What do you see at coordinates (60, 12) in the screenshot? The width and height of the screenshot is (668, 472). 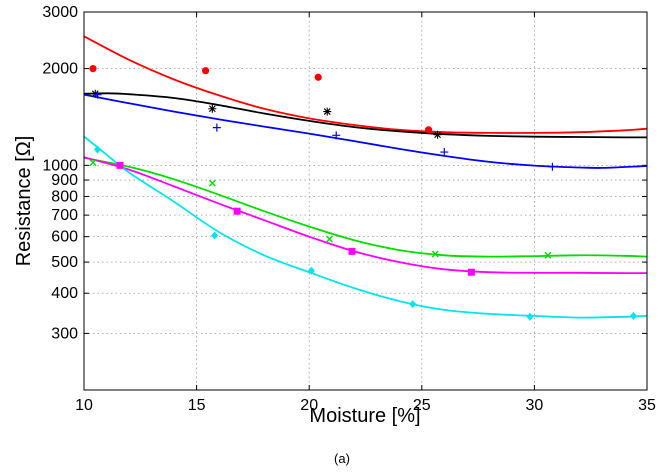 I see `y-tick-label: 3000` at bounding box center [60, 12].